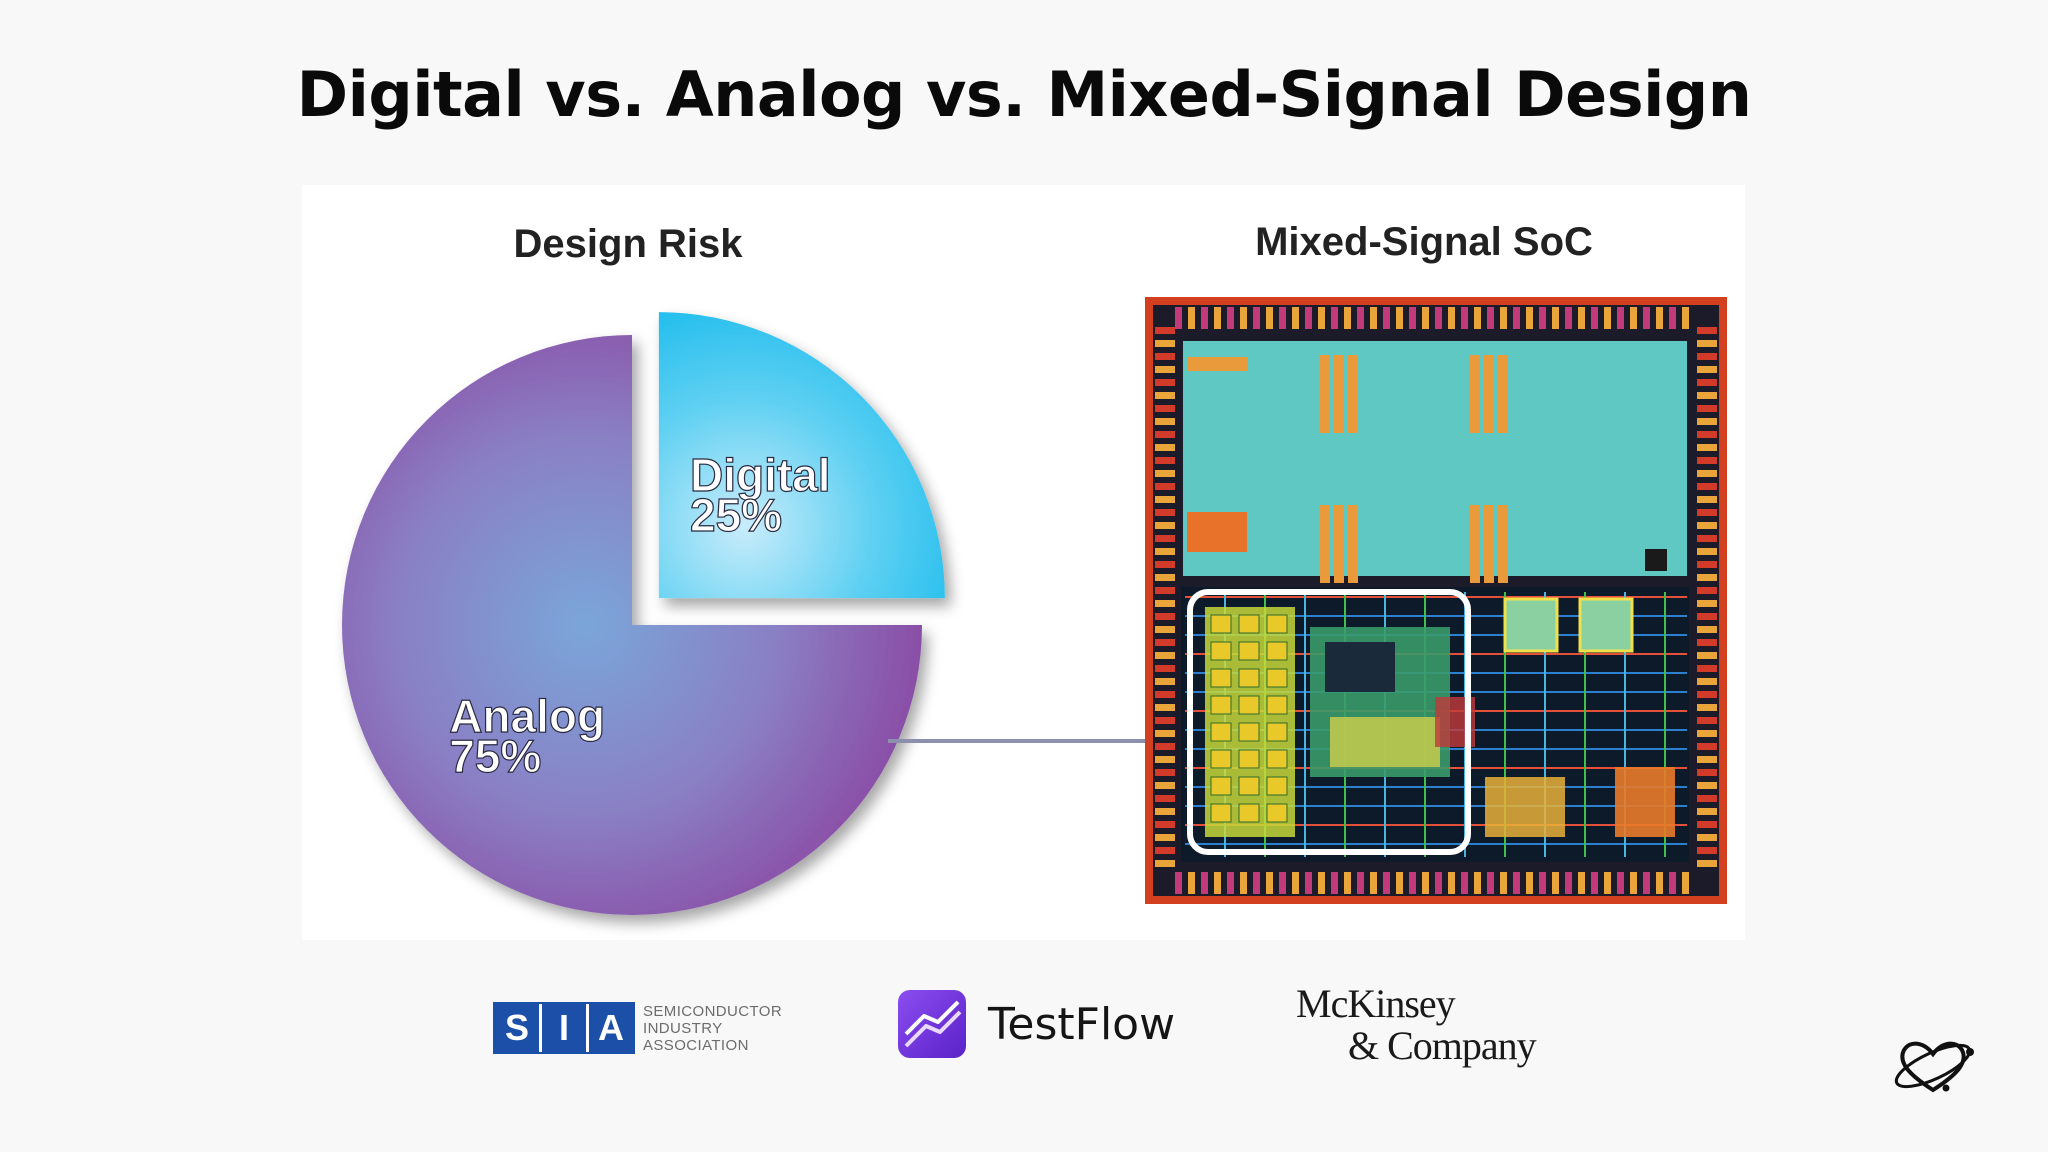 The height and width of the screenshot is (1152, 2048). I want to click on testflow-logo-icon, so click(932, 1024).